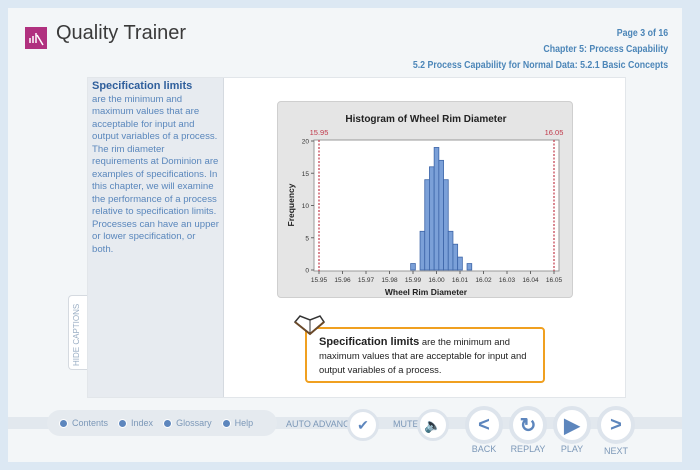  I want to click on chevron-left-icon: <, so click(484, 424).